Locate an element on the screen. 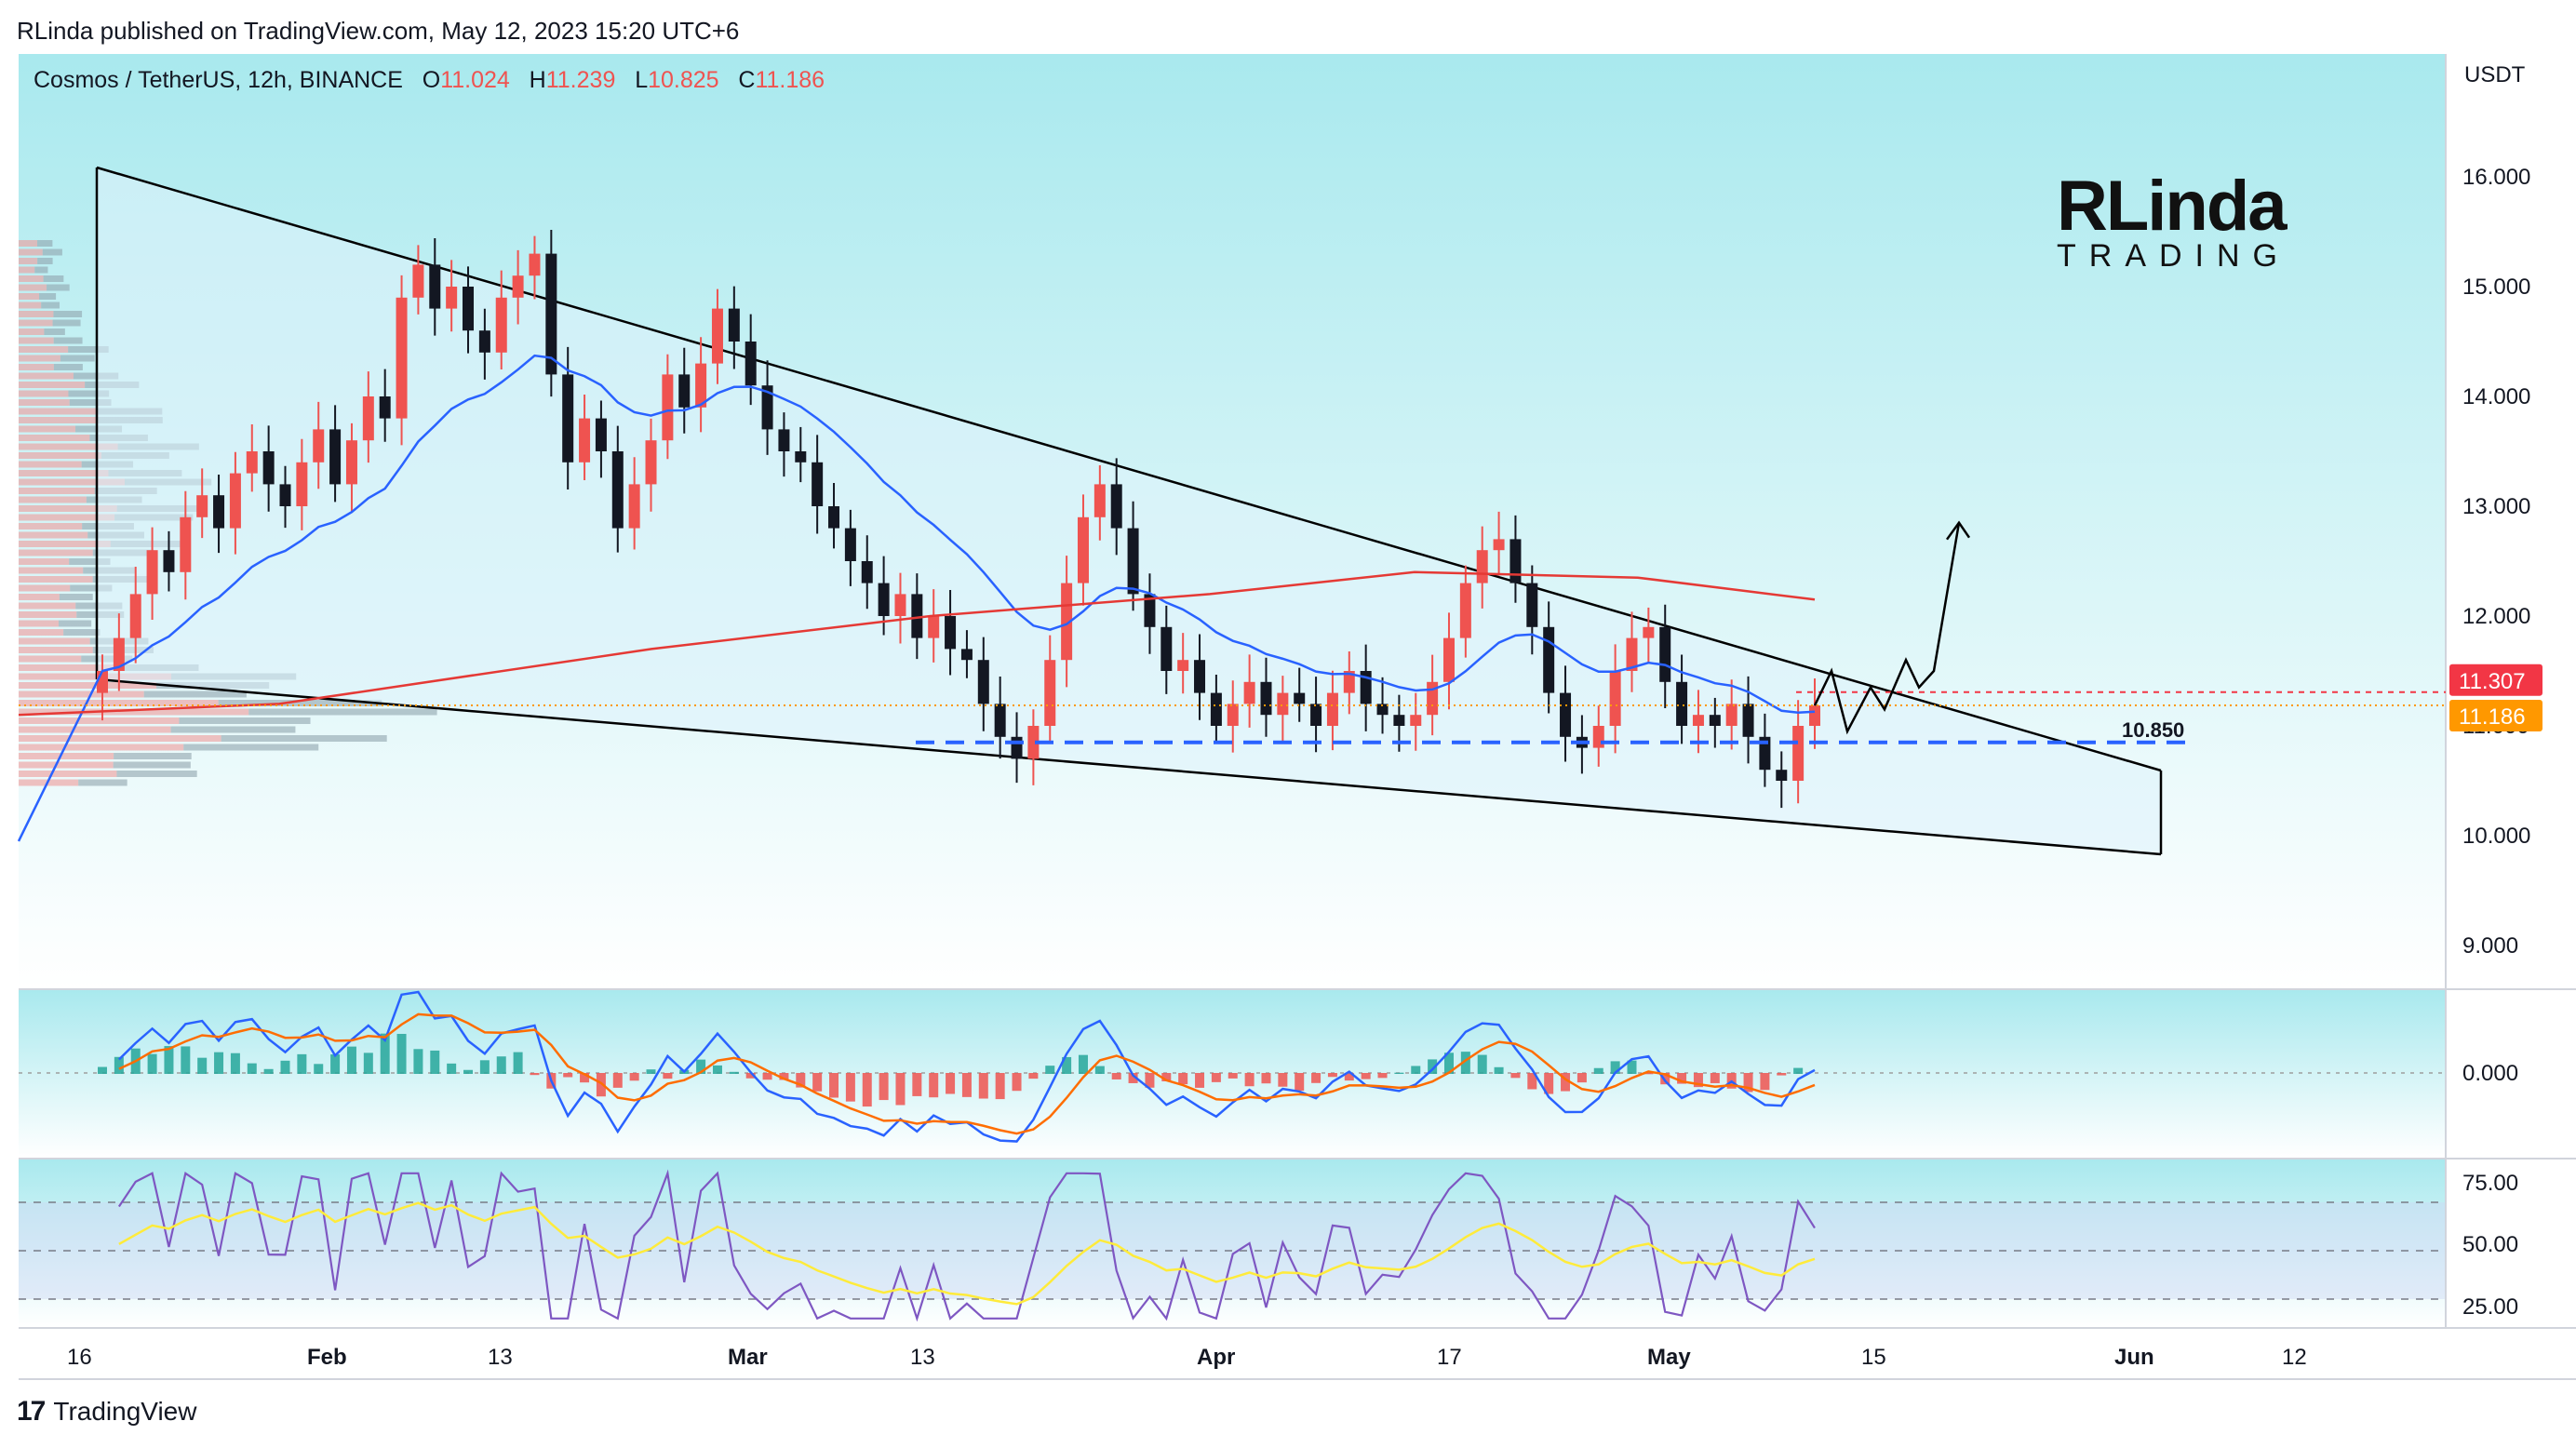 The width and height of the screenshot is (2576, 1448). rsi-ma-line is located at coordinates (967, 1253).